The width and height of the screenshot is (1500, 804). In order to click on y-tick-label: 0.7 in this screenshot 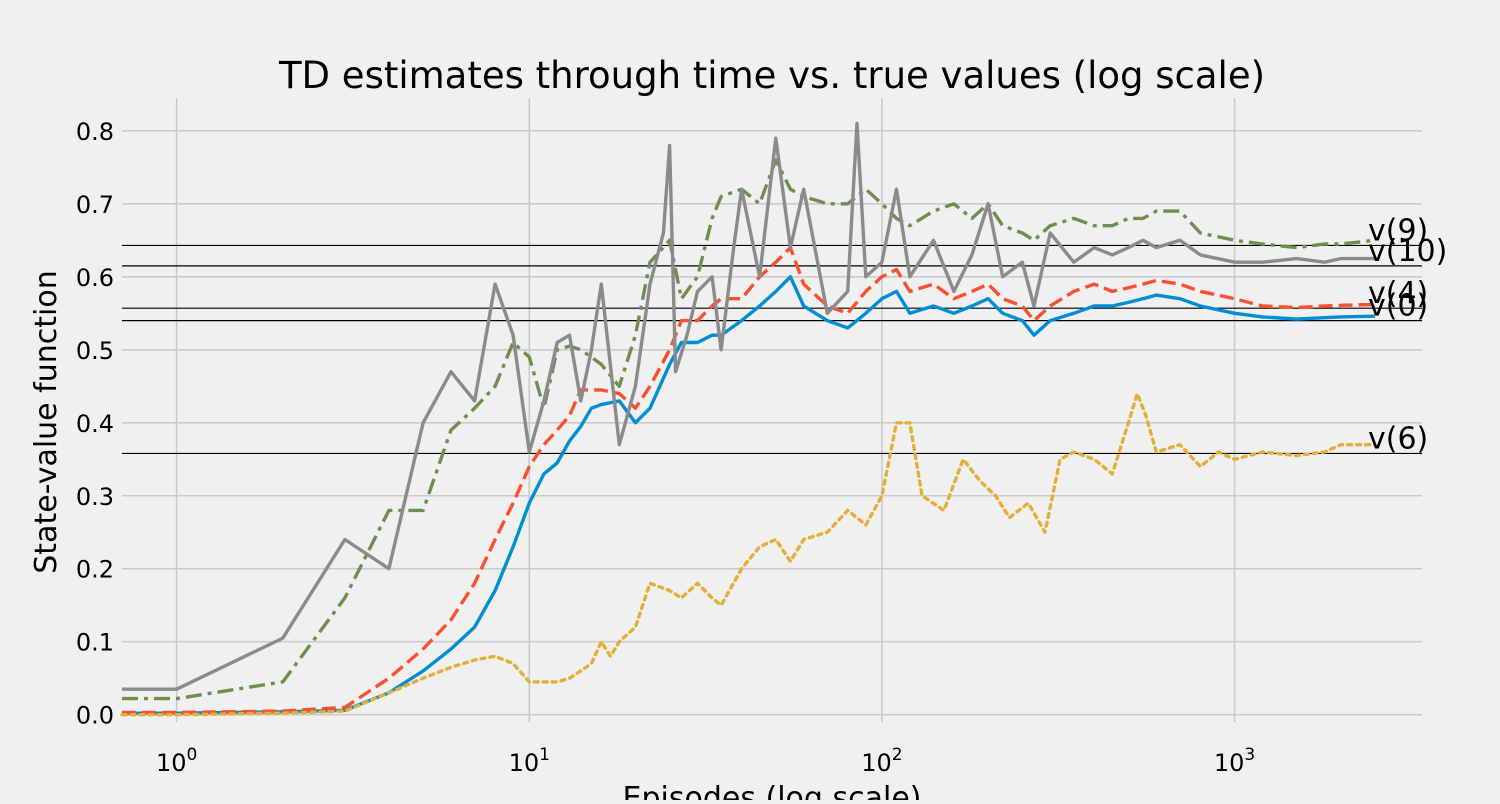, I will do `click(95, 205)`.